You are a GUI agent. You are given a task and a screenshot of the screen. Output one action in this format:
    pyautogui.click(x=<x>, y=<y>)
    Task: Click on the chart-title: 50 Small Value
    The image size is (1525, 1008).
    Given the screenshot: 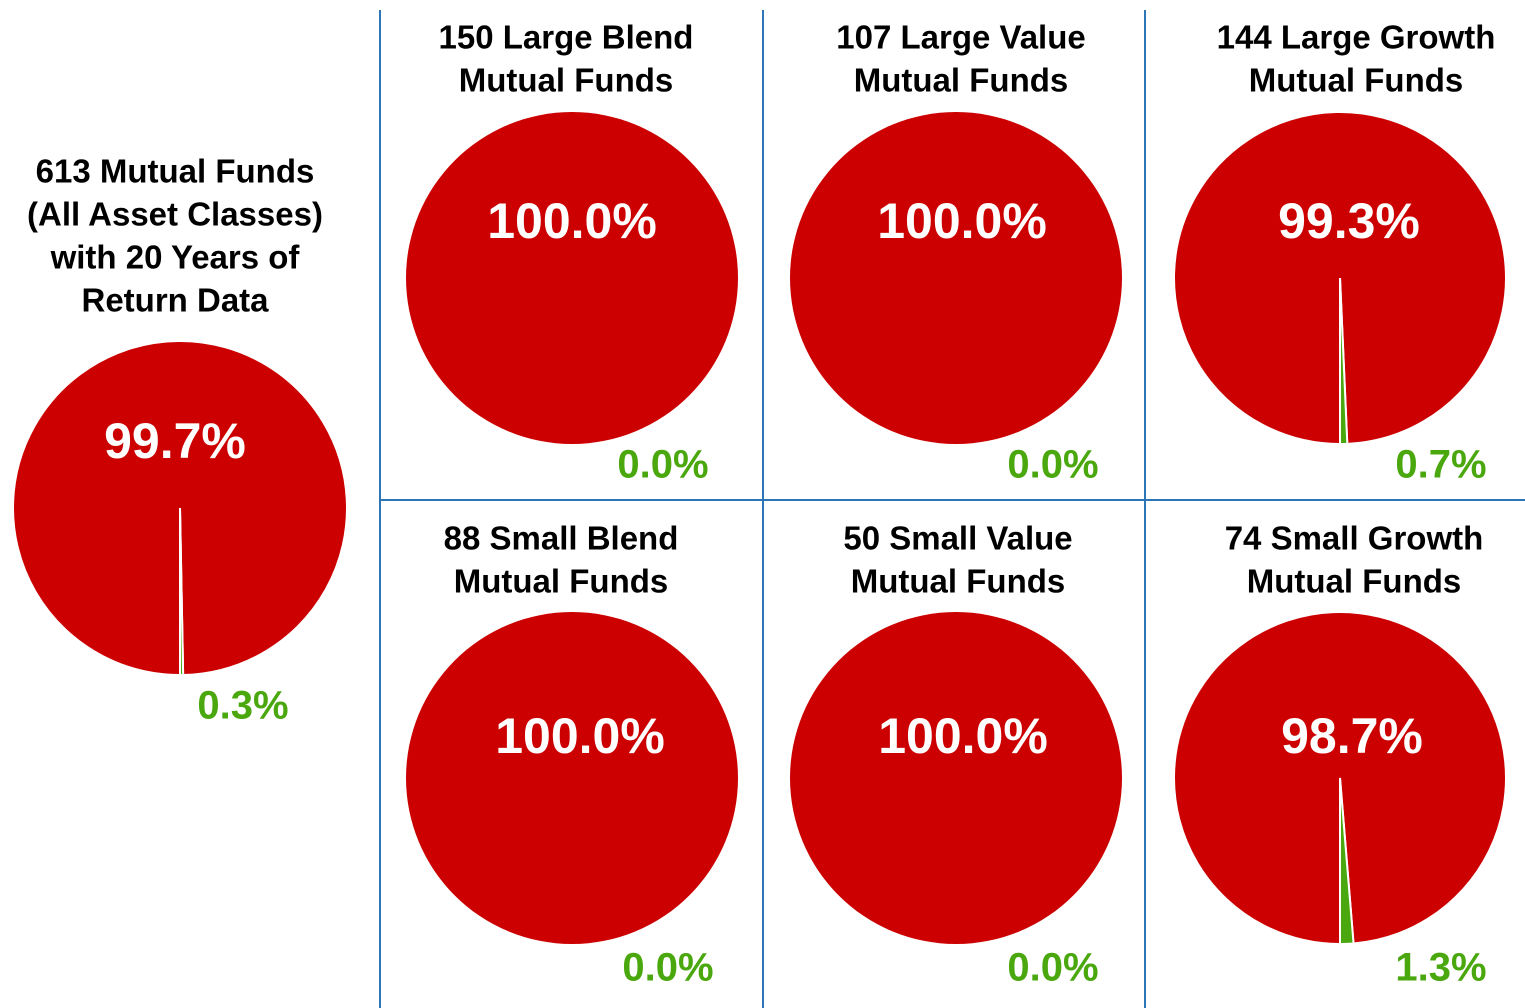 What is the action you would take?
    pyautogui.click(x=957, y=538)
    